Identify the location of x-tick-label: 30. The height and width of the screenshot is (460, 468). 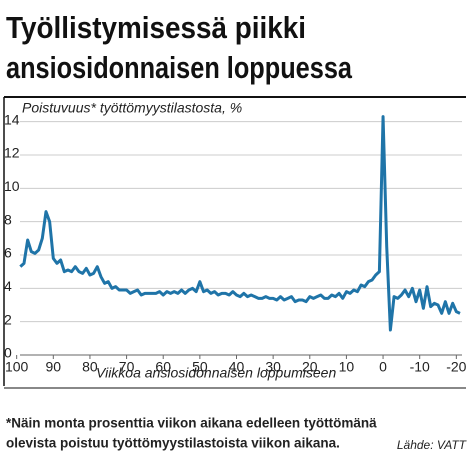
(273, 367).